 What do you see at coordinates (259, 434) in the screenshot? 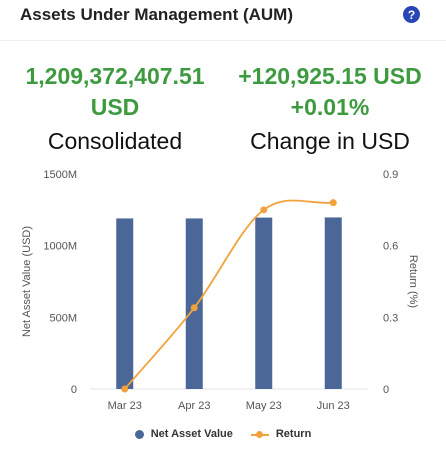
I see `legend-line-symbol` at bounding box center [259, 434].